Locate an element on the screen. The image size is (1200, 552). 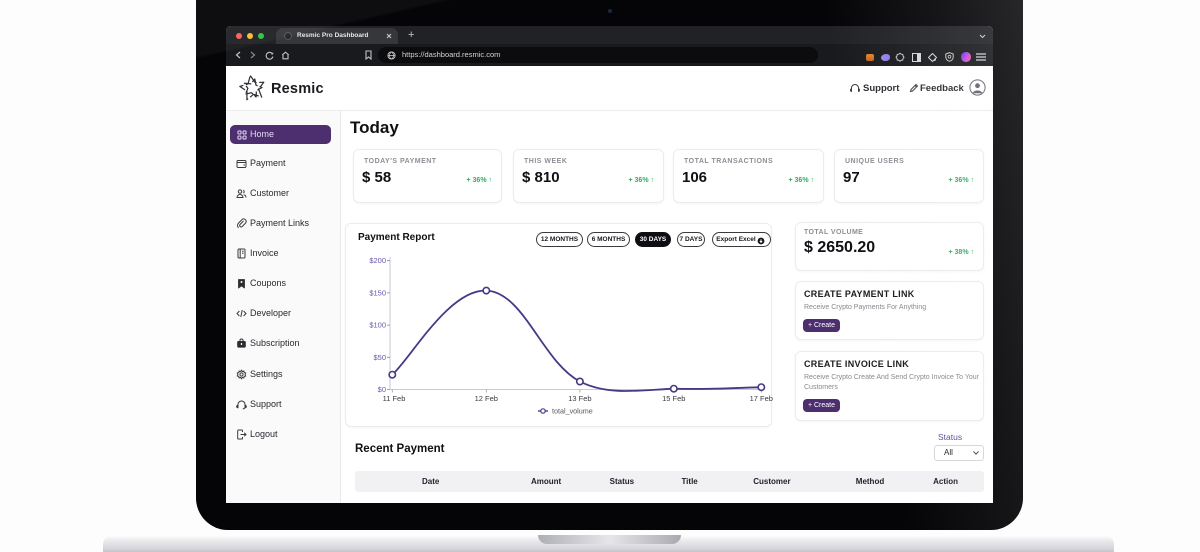
svg-text: $100 is located at coordinates (377, 325).